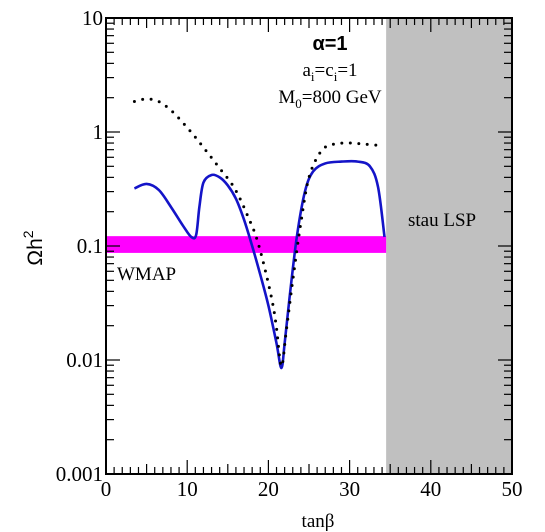 Image resolution: width=545 pixels, height=532 pixels. Describe the element at coordinates (106, 489) in the screenshot. I see `x-tick-label: 0` at that location.